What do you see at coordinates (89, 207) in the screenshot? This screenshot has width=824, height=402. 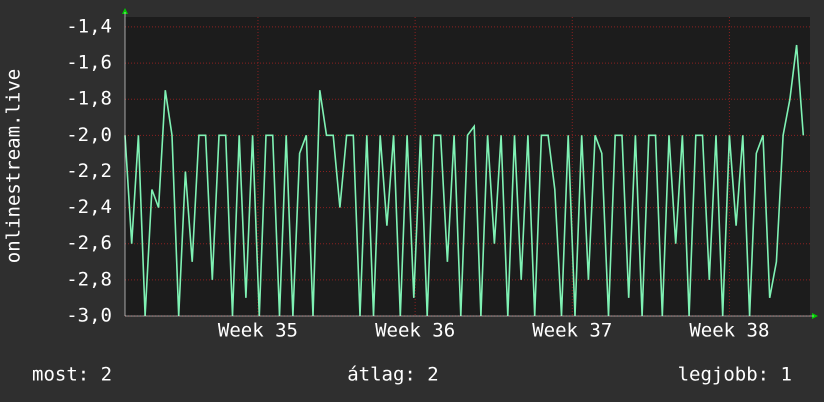 I see `y-tick-label: -2,4` at bounding box center [89, 207].